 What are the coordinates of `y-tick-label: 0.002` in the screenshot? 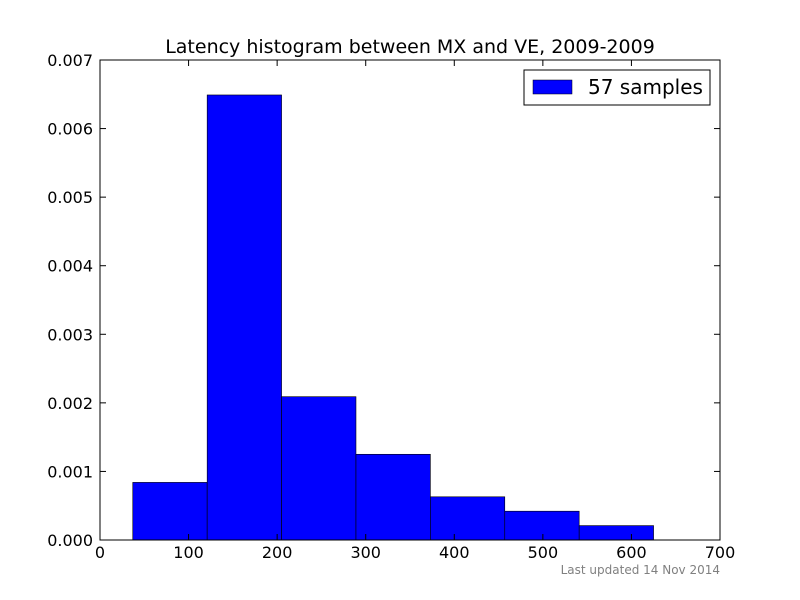 It's located at (70, 403).